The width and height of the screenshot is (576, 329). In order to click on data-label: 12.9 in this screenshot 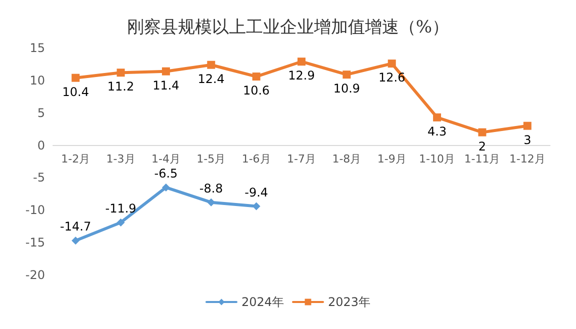, I will do `click(301, 75)`.